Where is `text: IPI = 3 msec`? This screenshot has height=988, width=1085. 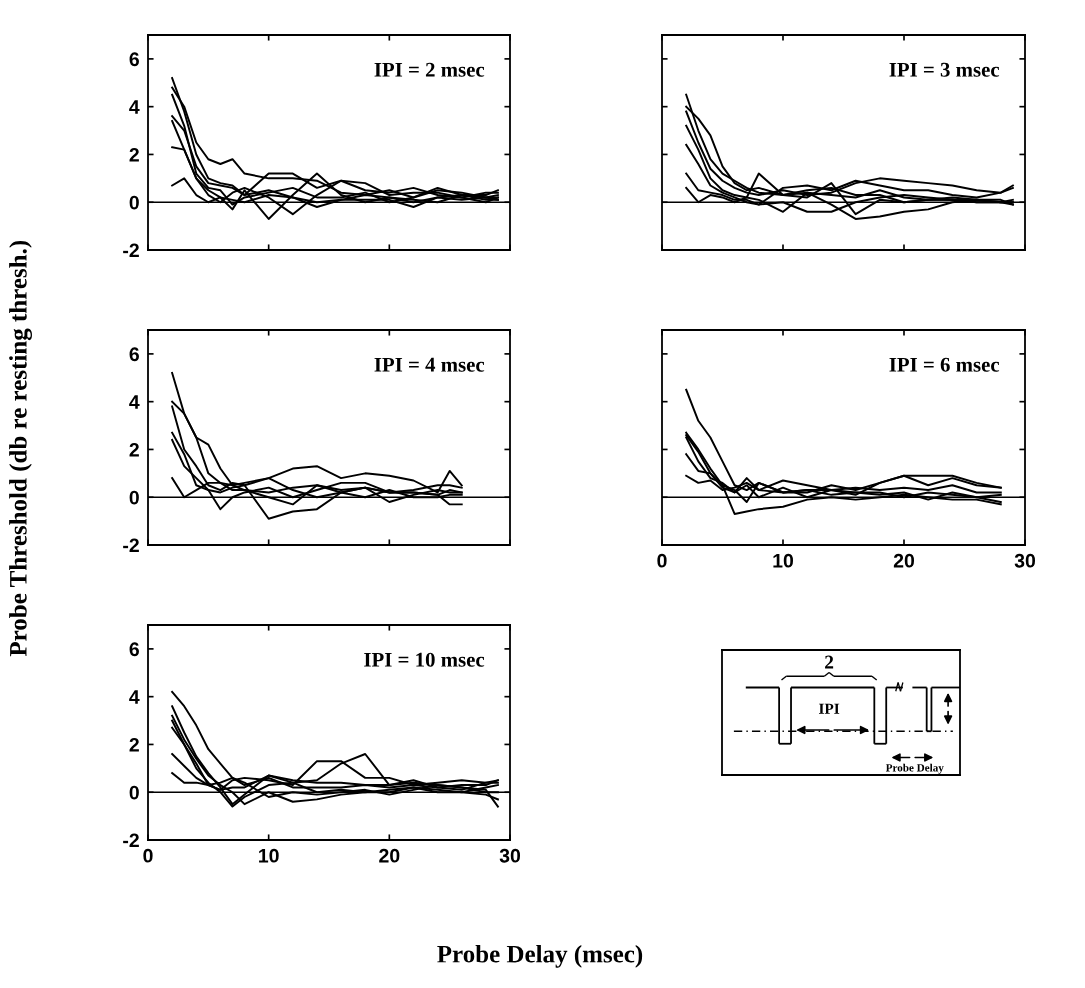
text: IPI = 3 msec is located at coordinates (944, 69).